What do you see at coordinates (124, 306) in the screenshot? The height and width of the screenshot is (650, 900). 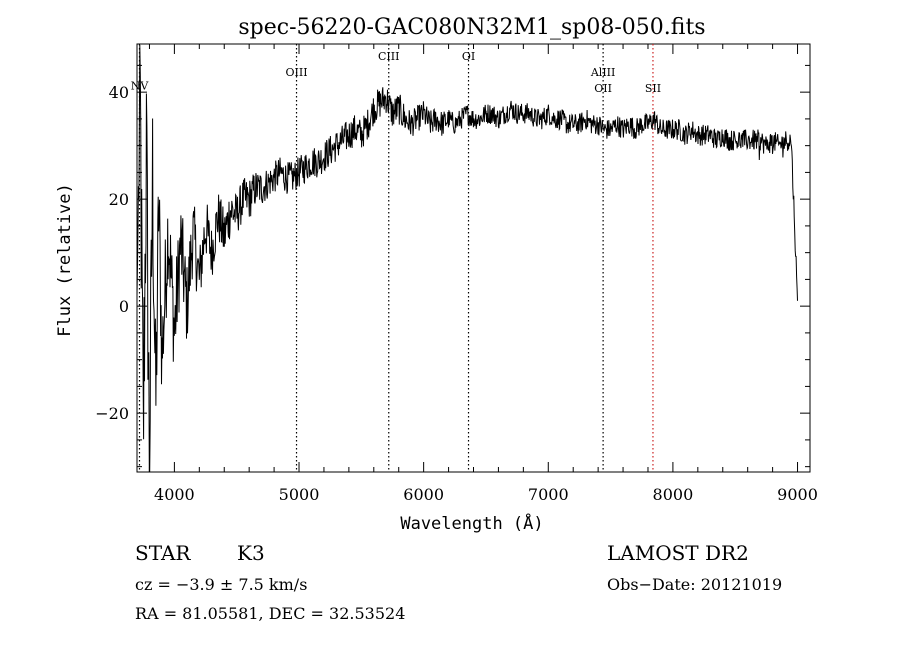 I see `y-tick-label: 0` at bounding box center [124, 306].